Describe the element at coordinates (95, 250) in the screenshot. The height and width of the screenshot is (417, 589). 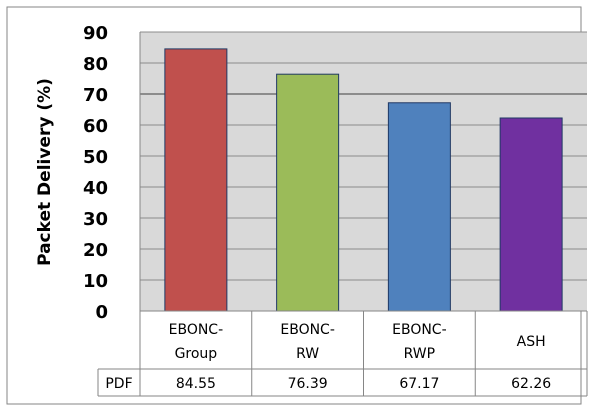
I see `y-tick-label: 20` at that location.